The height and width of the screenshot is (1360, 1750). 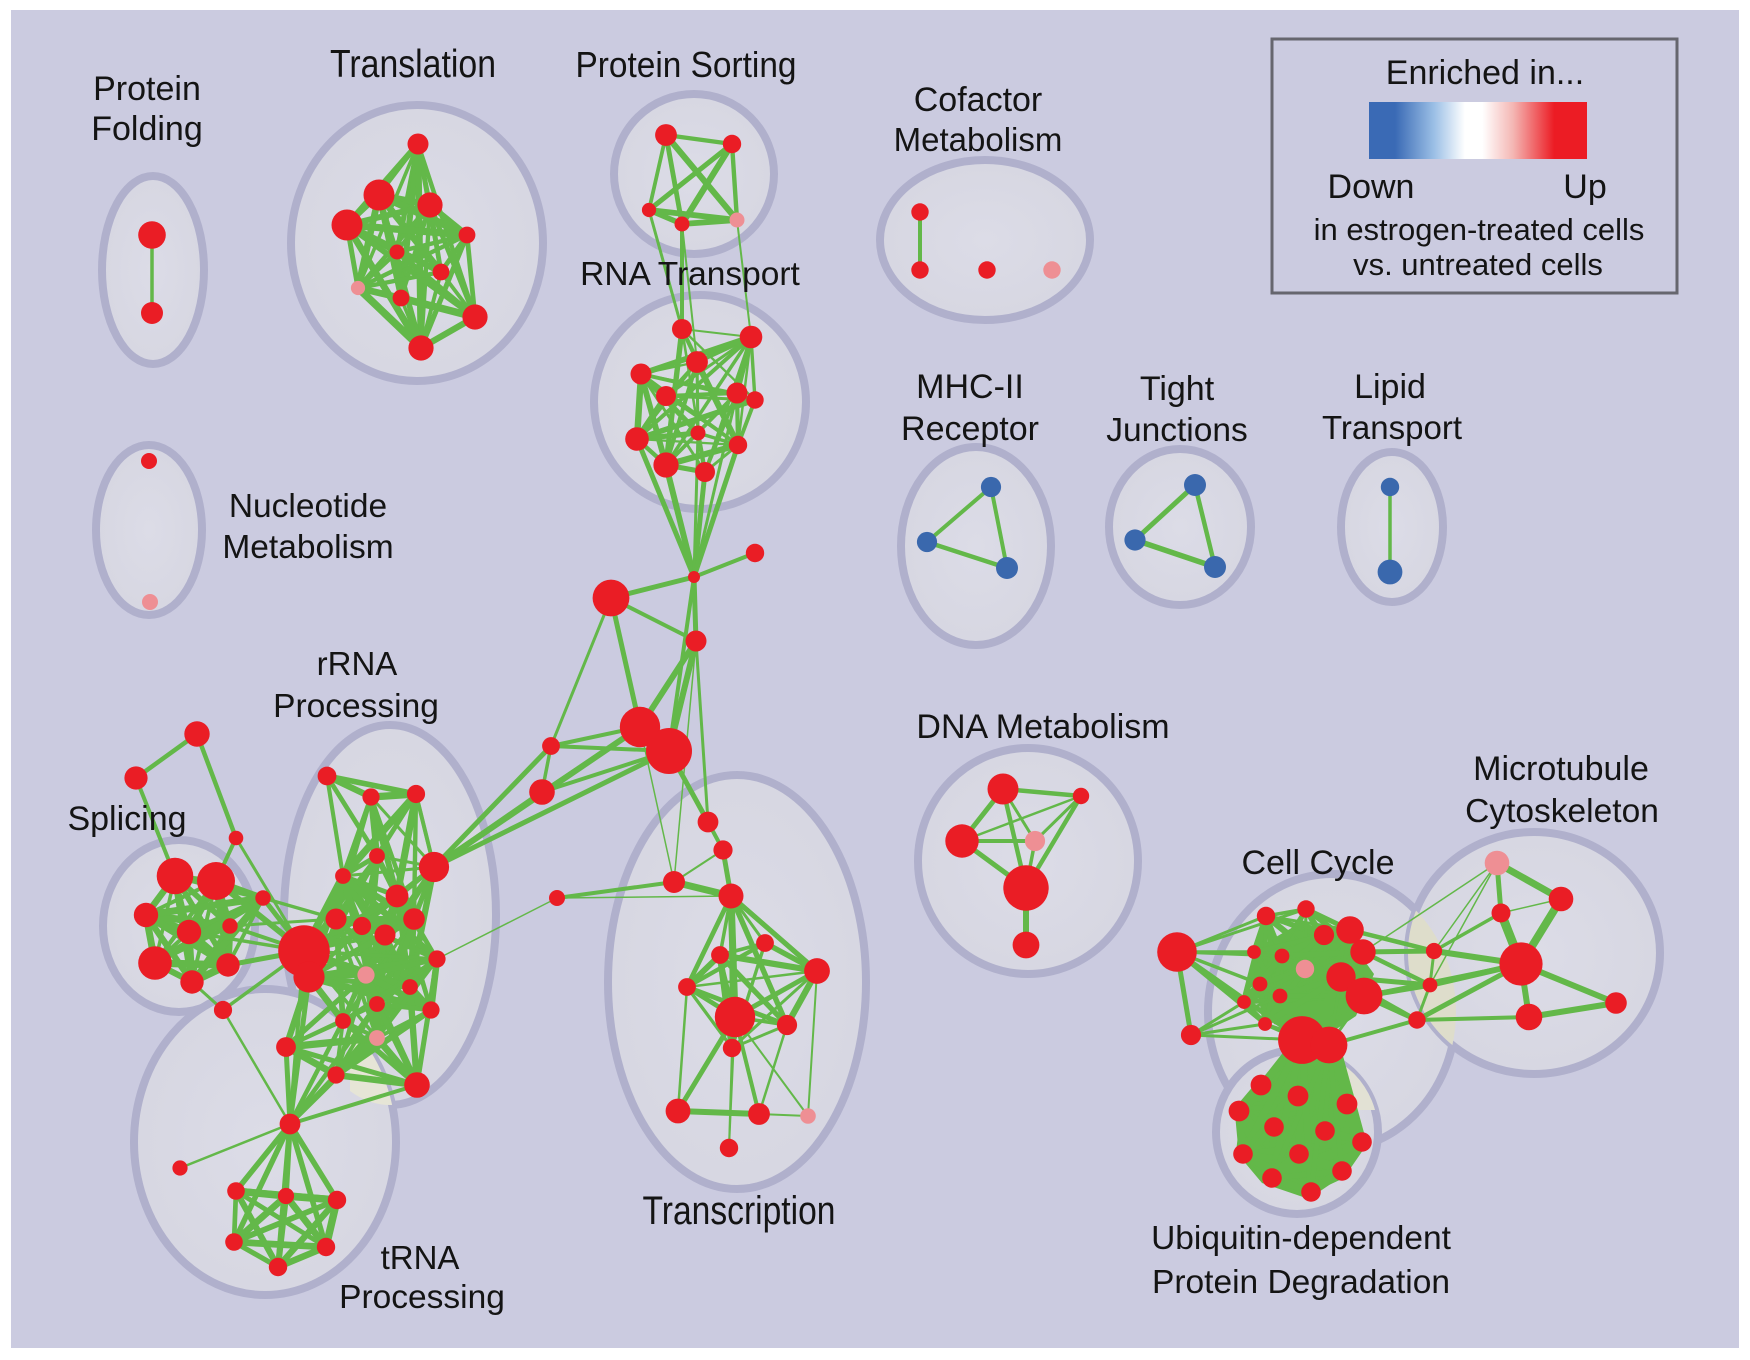 What do you see at coordinates (686, 64) in the screenshot?
I see `svg-text: Protein Sorting` at bounding box center [686, 64].